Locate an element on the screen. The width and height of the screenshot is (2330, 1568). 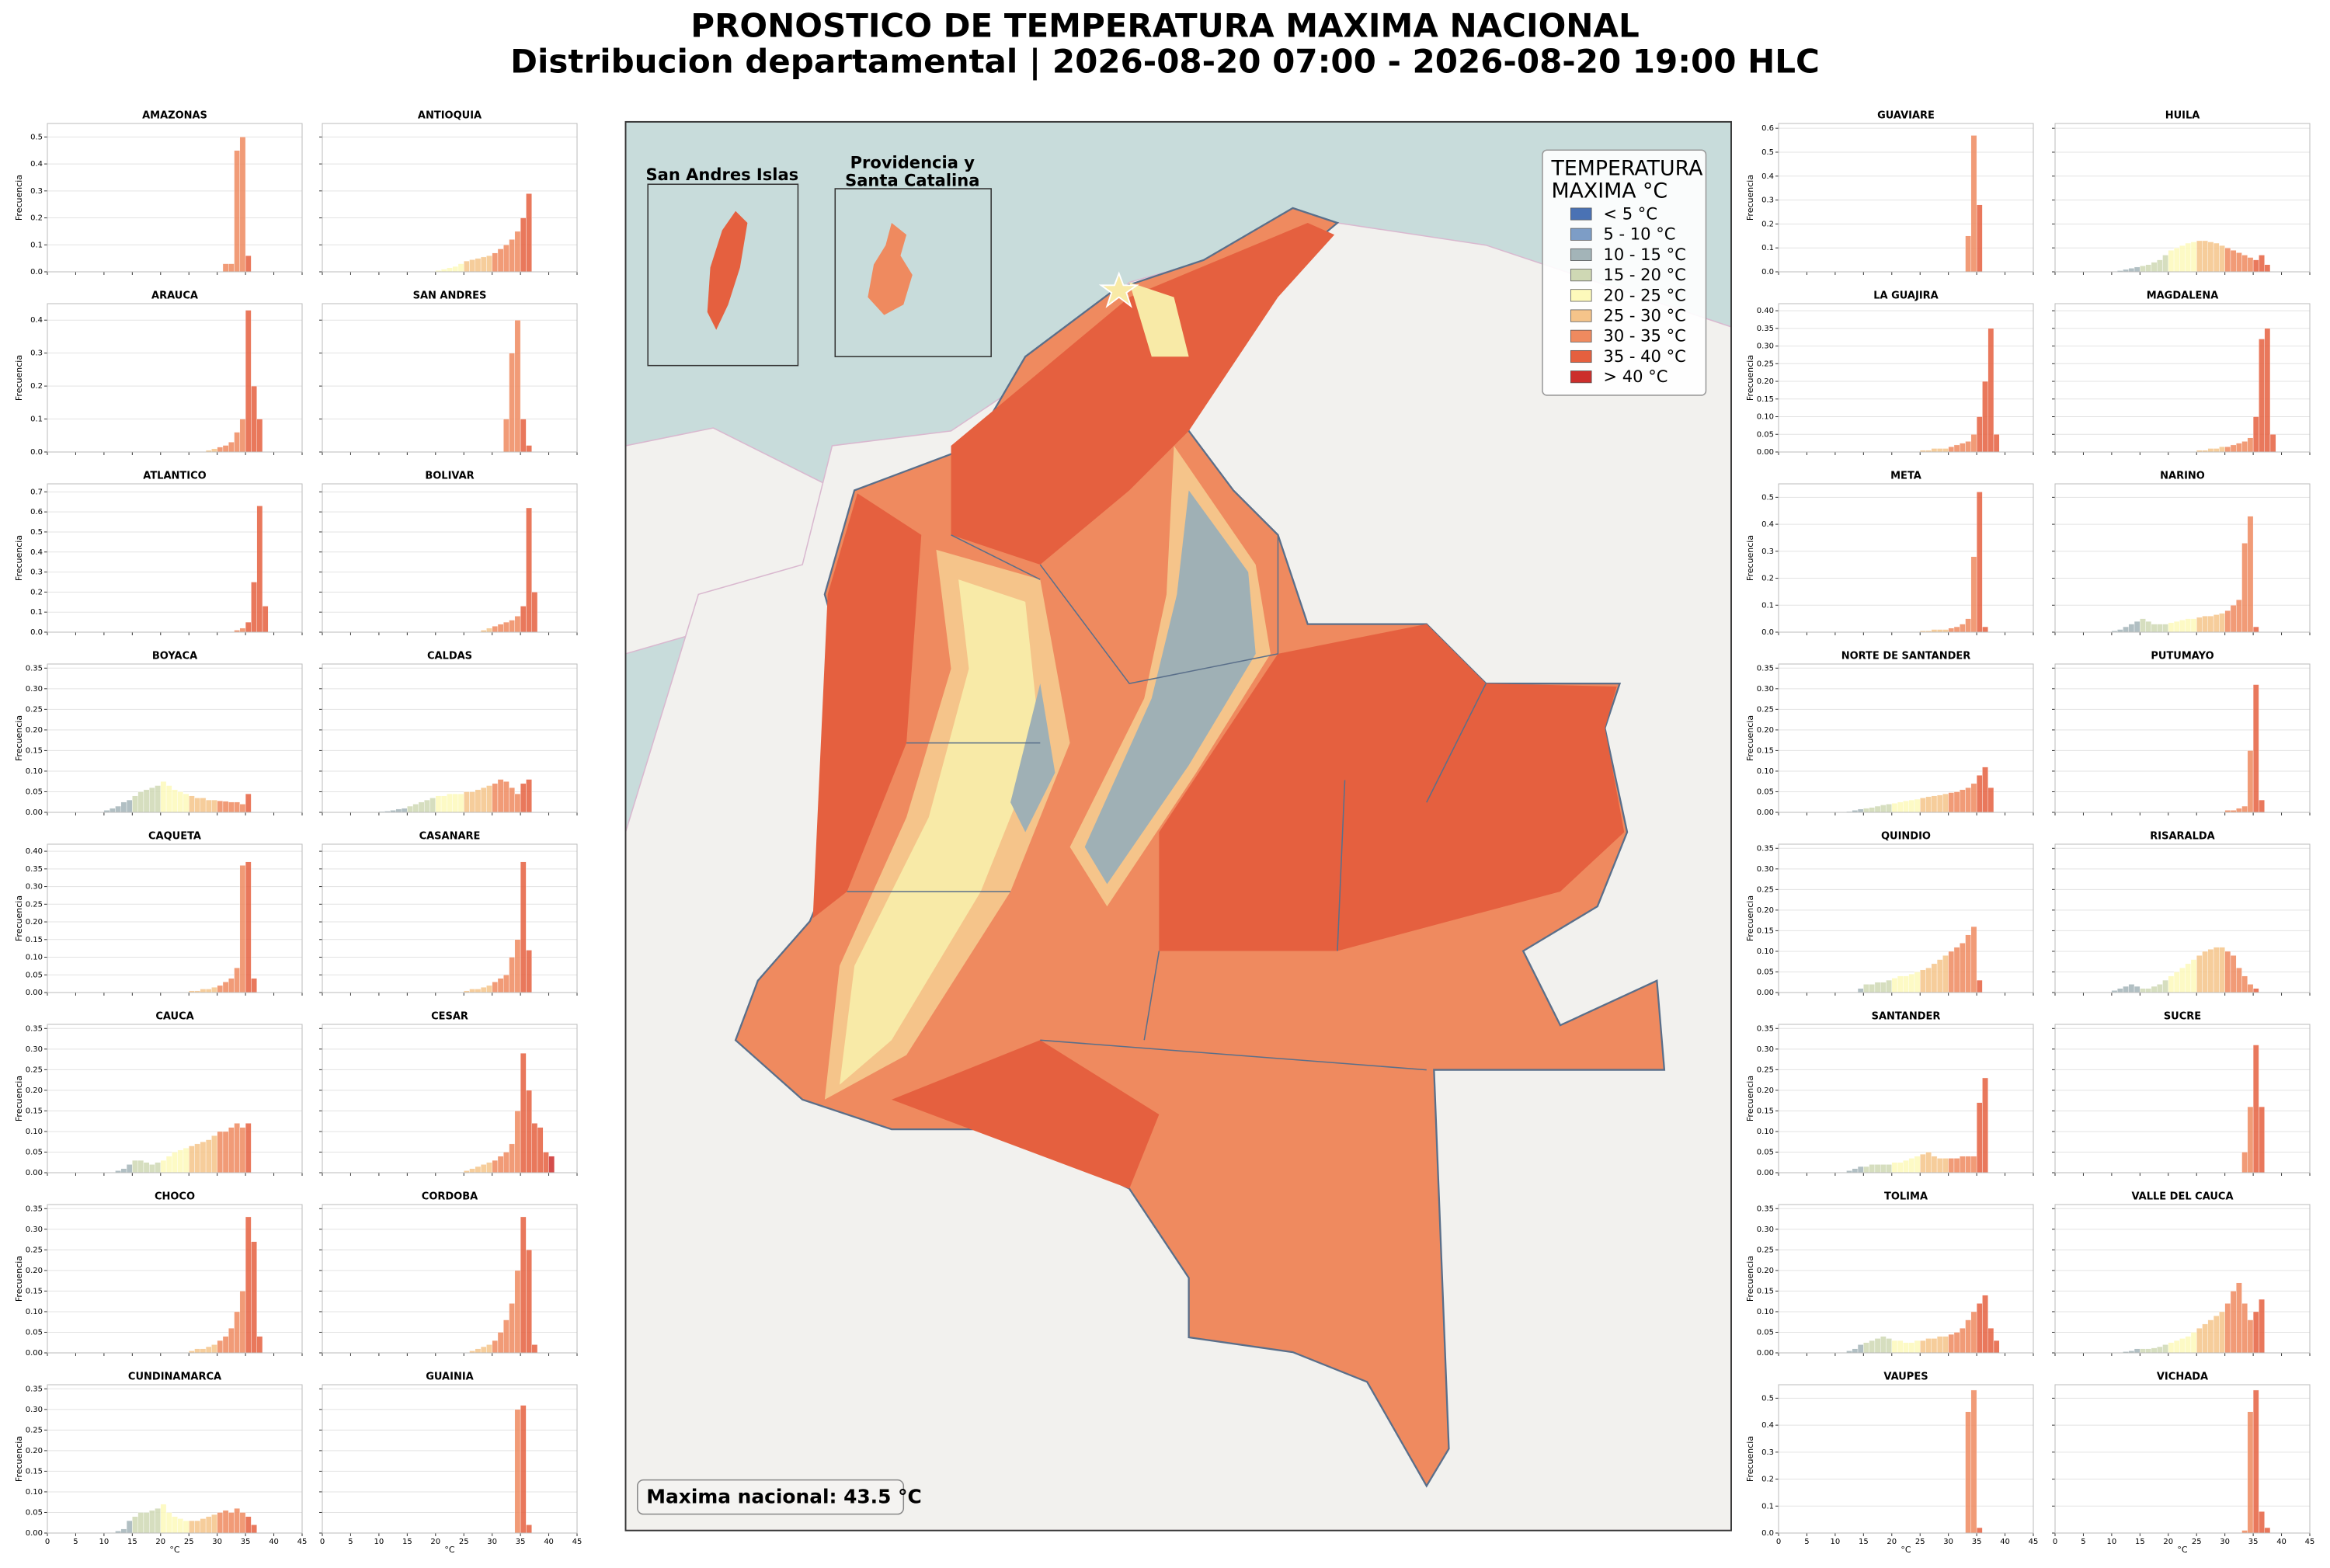
y-tick-label: 0.4 is located at coordinates (36, 165).